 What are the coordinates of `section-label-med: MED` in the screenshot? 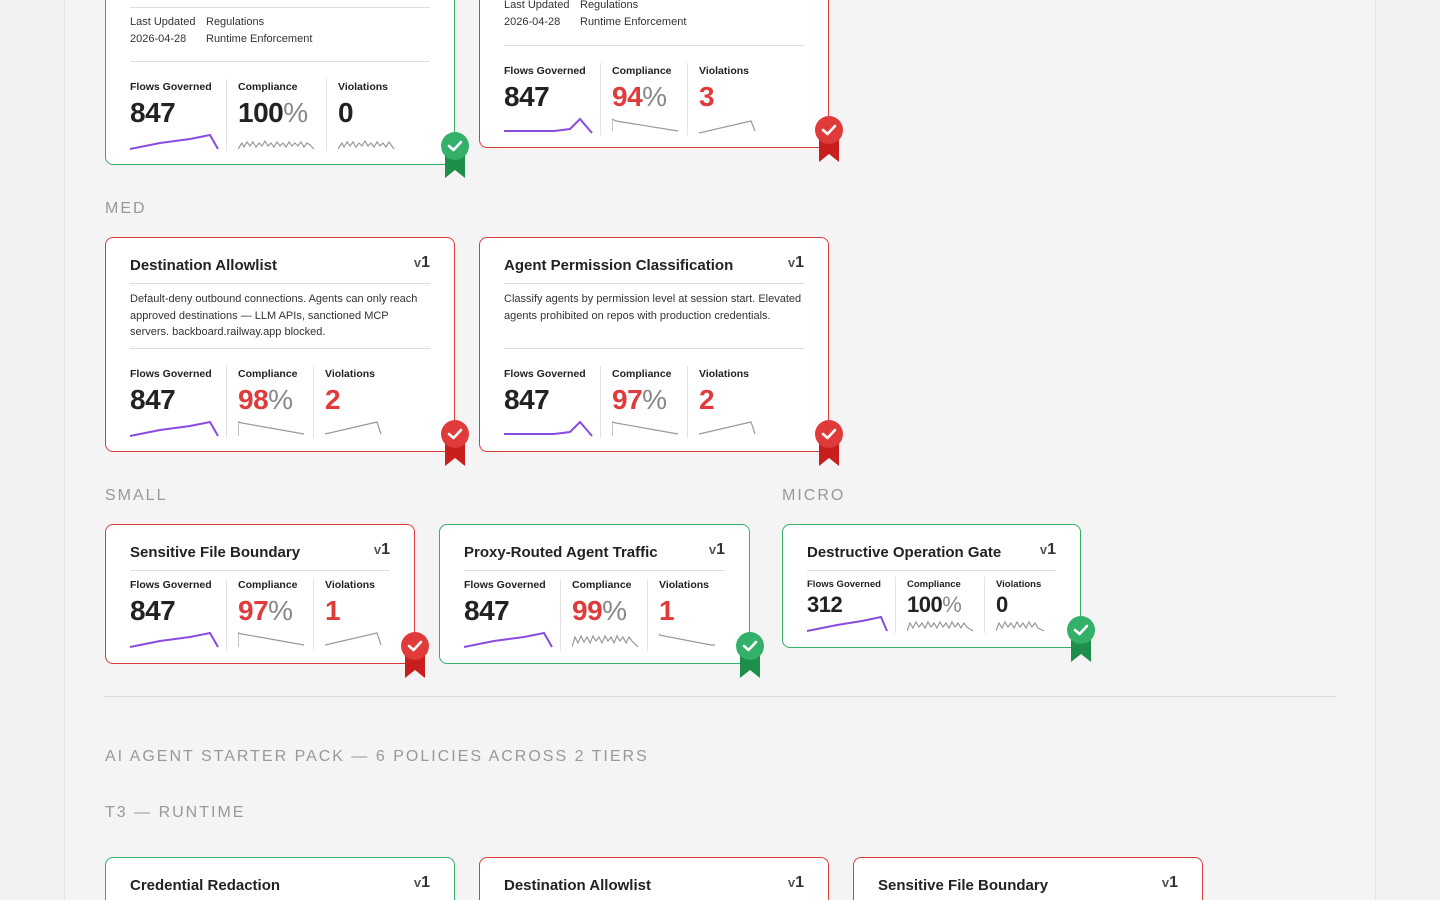 It's located at (126, 208).